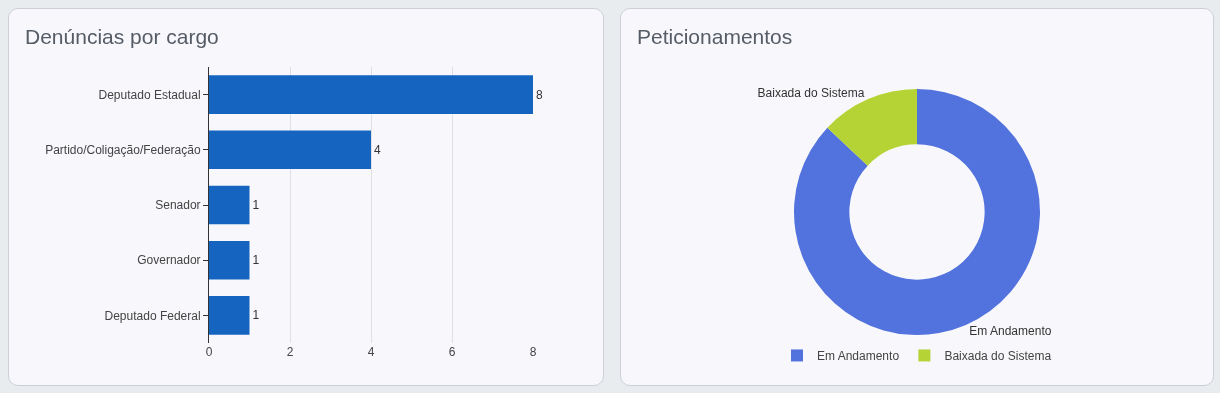  I want to click on y-tick-label: Deputado Federal, so click(152, 315).